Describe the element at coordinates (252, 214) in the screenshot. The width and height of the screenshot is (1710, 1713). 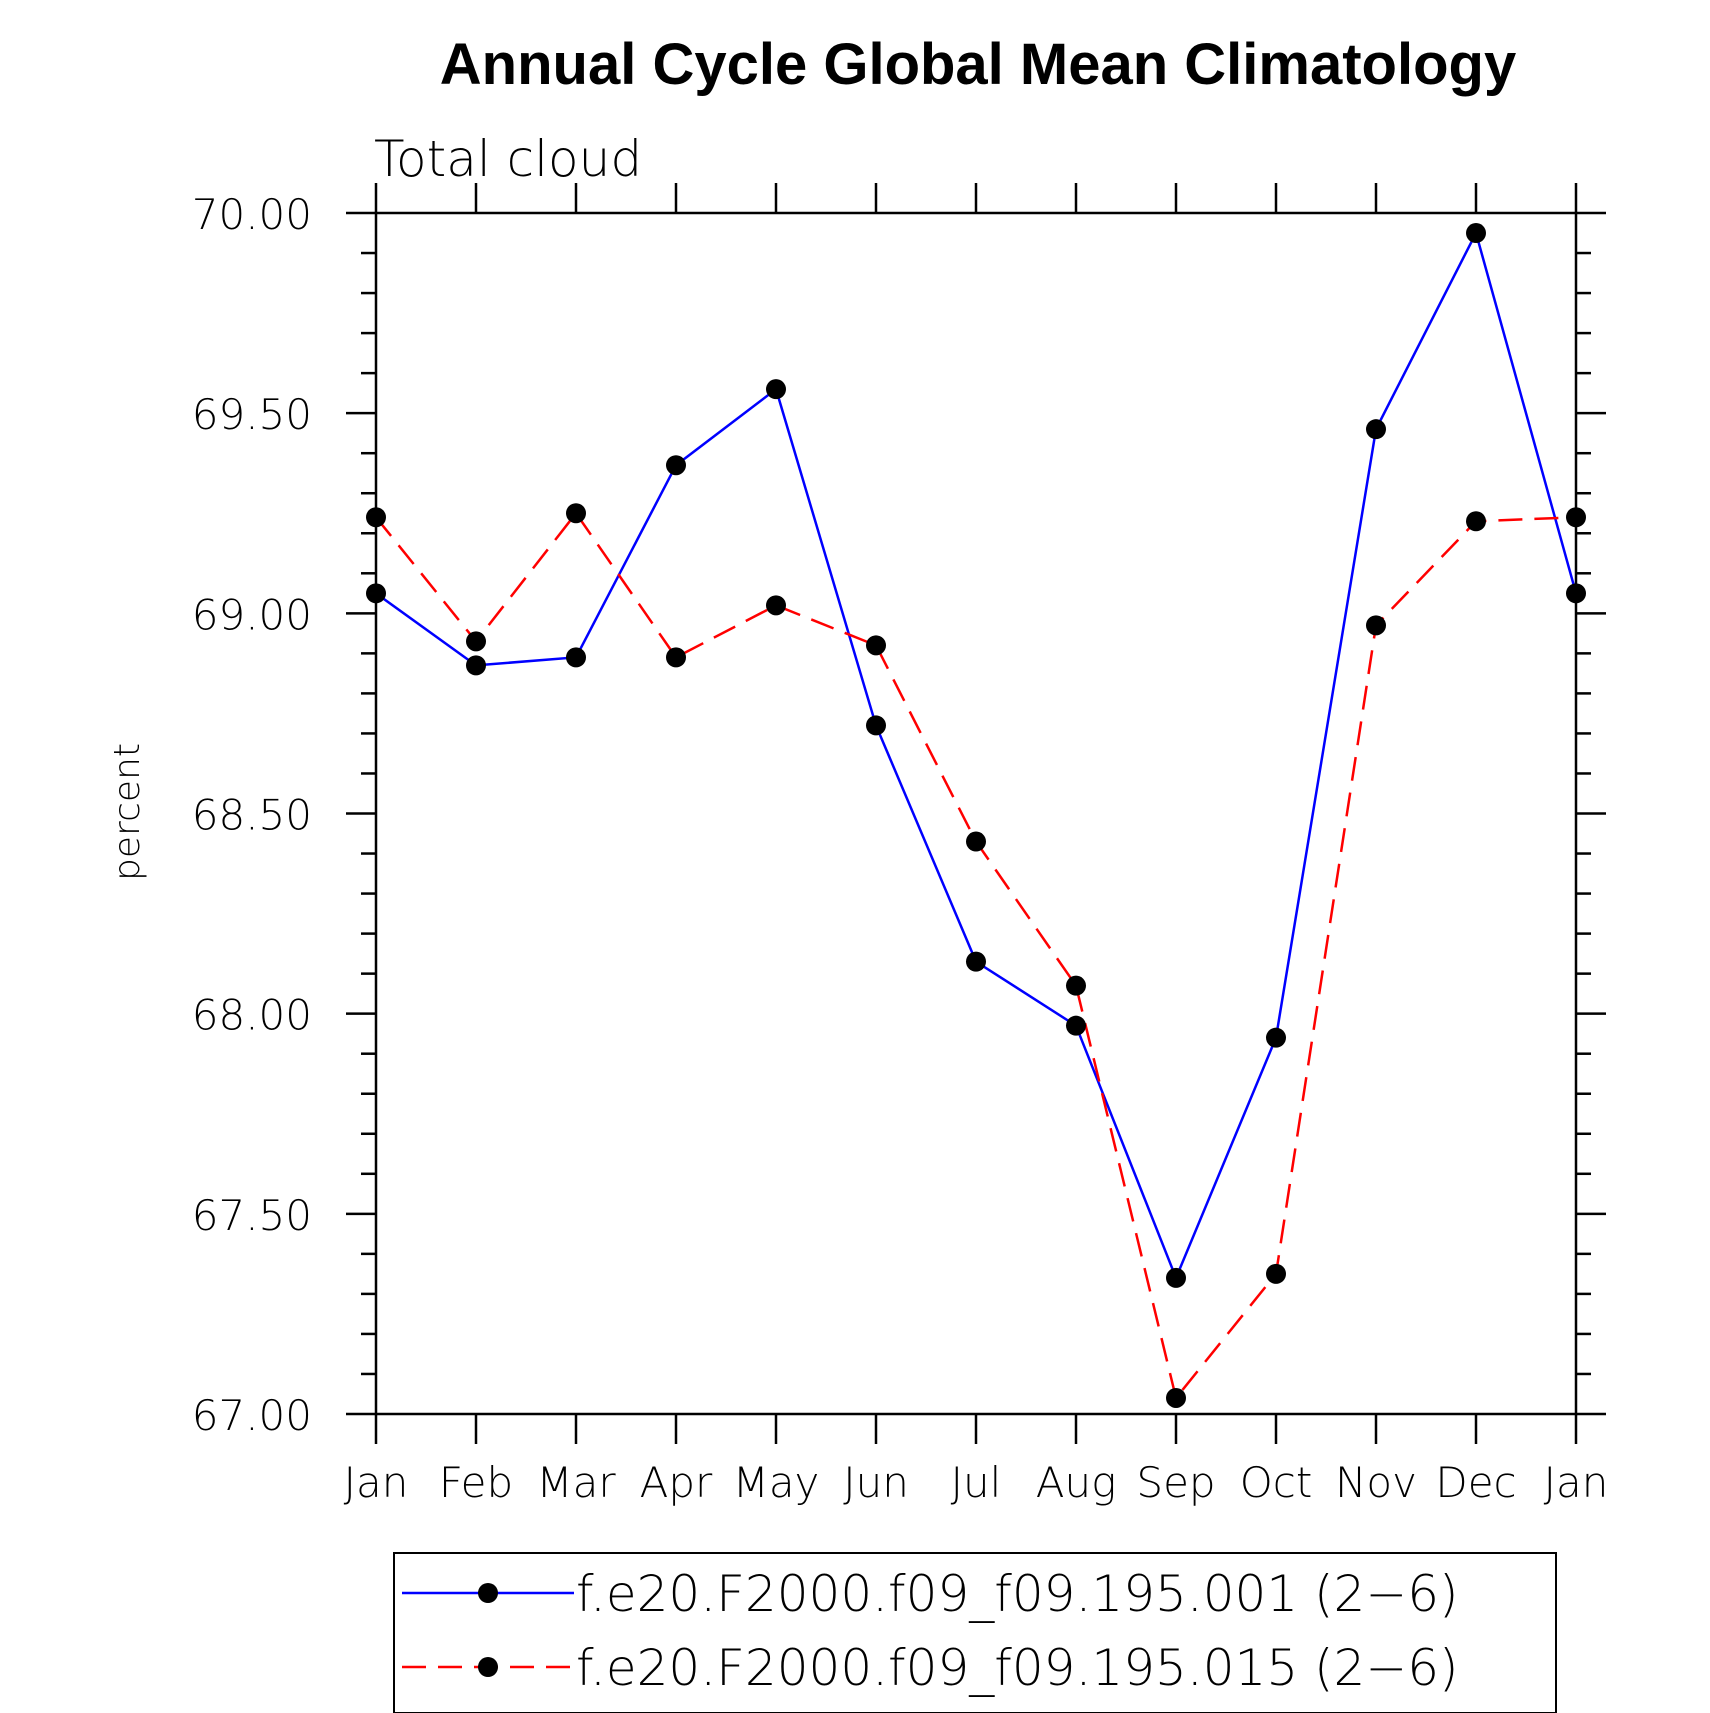
I see `y-tick-label: 70.00` at that location.